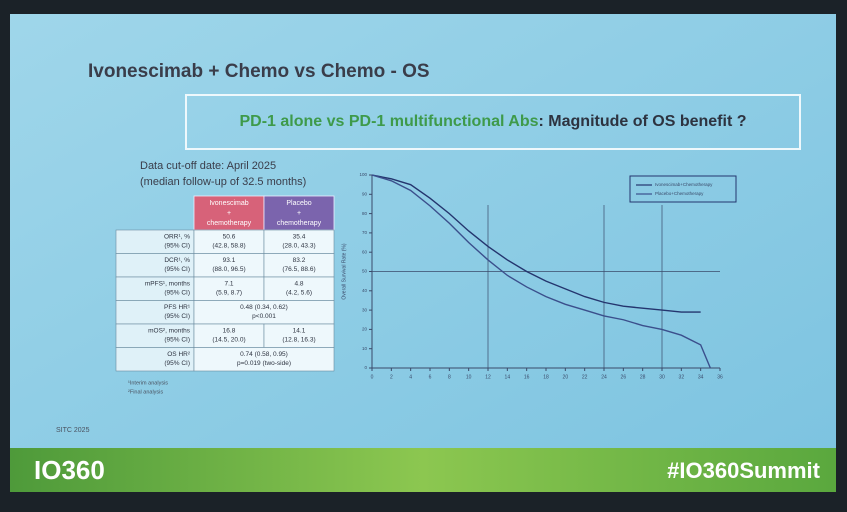 The height and width of the screenshot is (512, 847). I want to click on hashtag: #IO360Summit, so click(744, 470).